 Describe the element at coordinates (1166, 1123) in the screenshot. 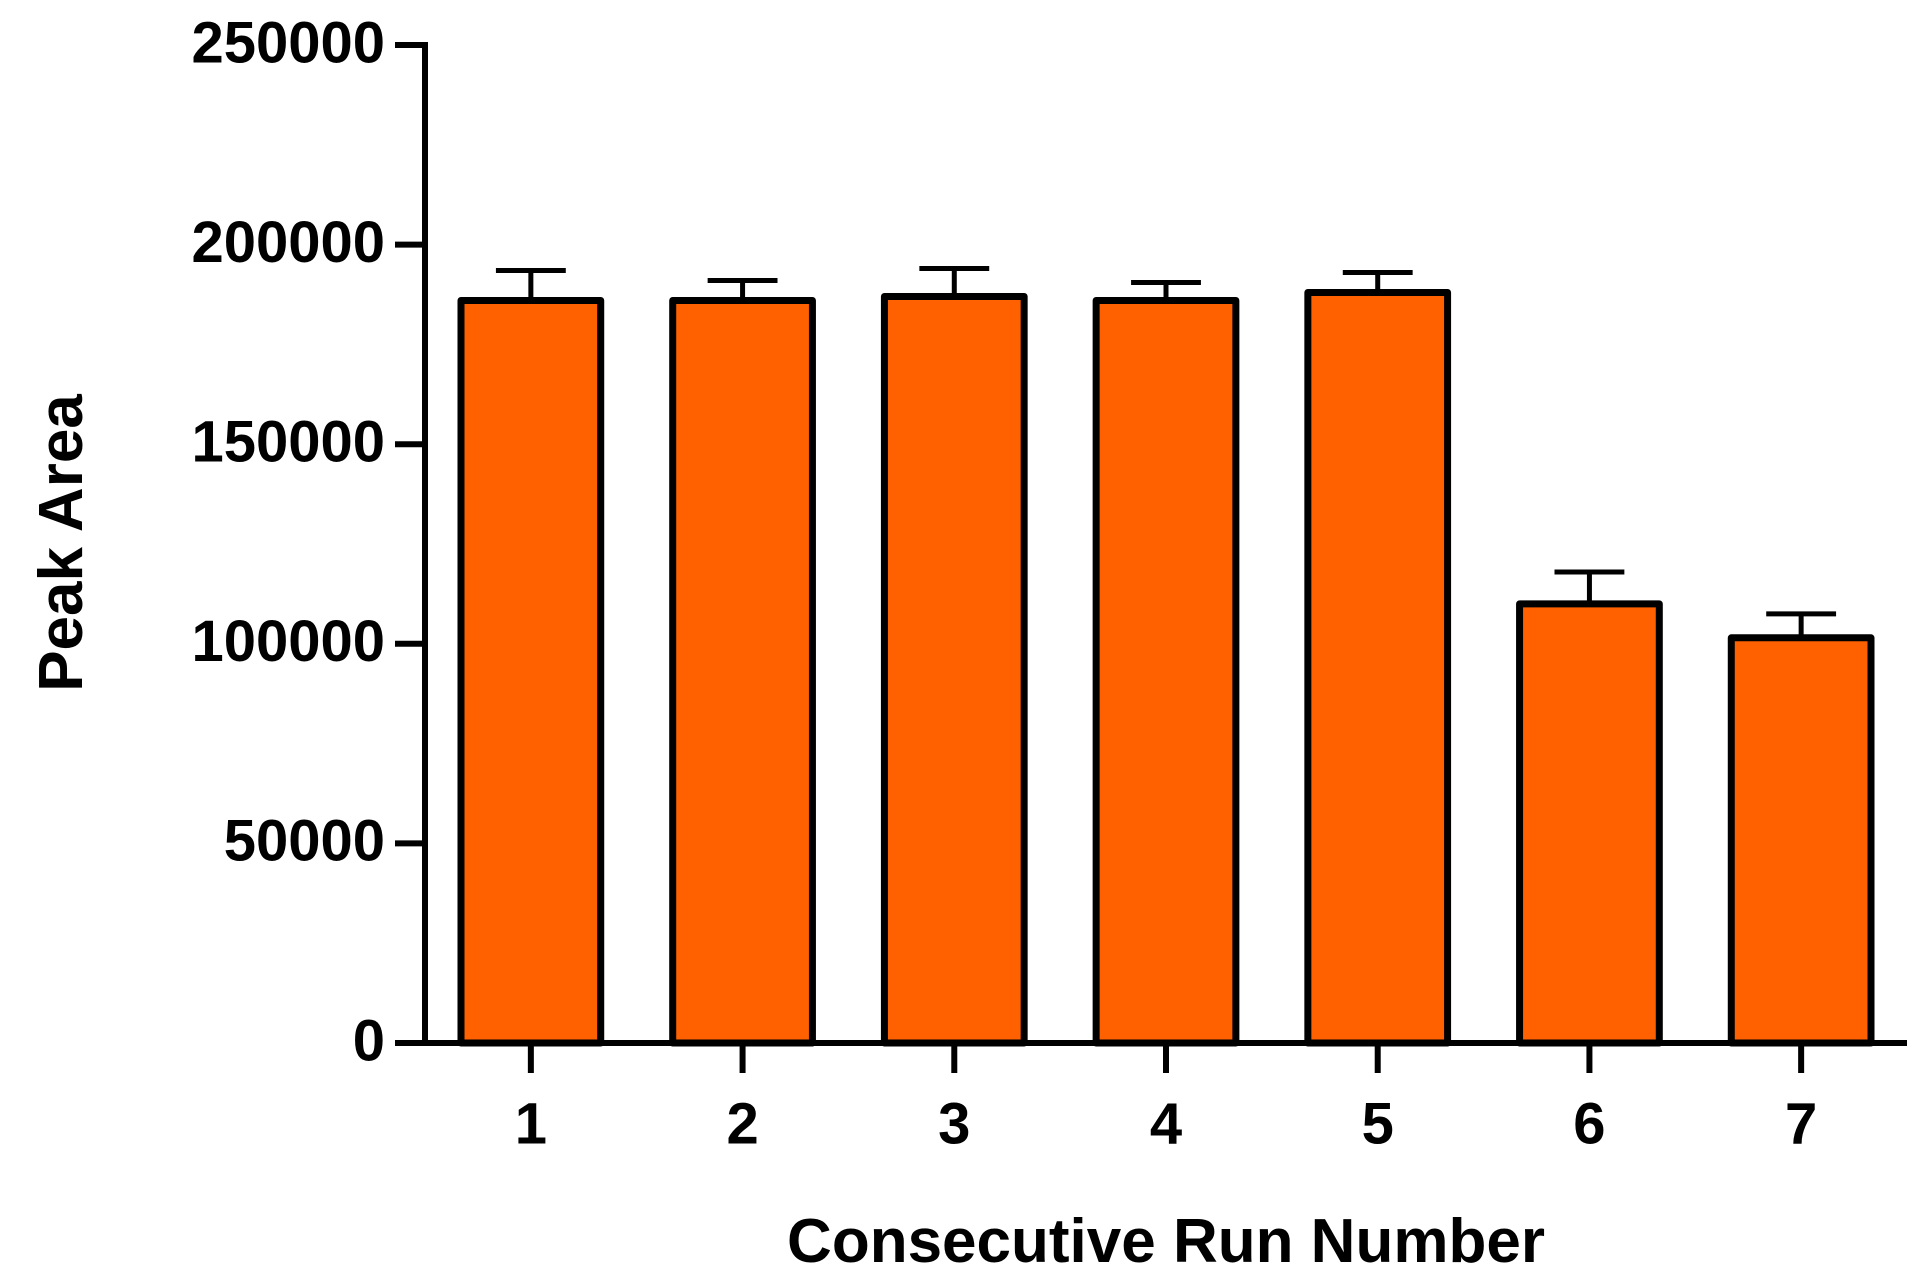

I see `x-tick-label: 4` at that location.